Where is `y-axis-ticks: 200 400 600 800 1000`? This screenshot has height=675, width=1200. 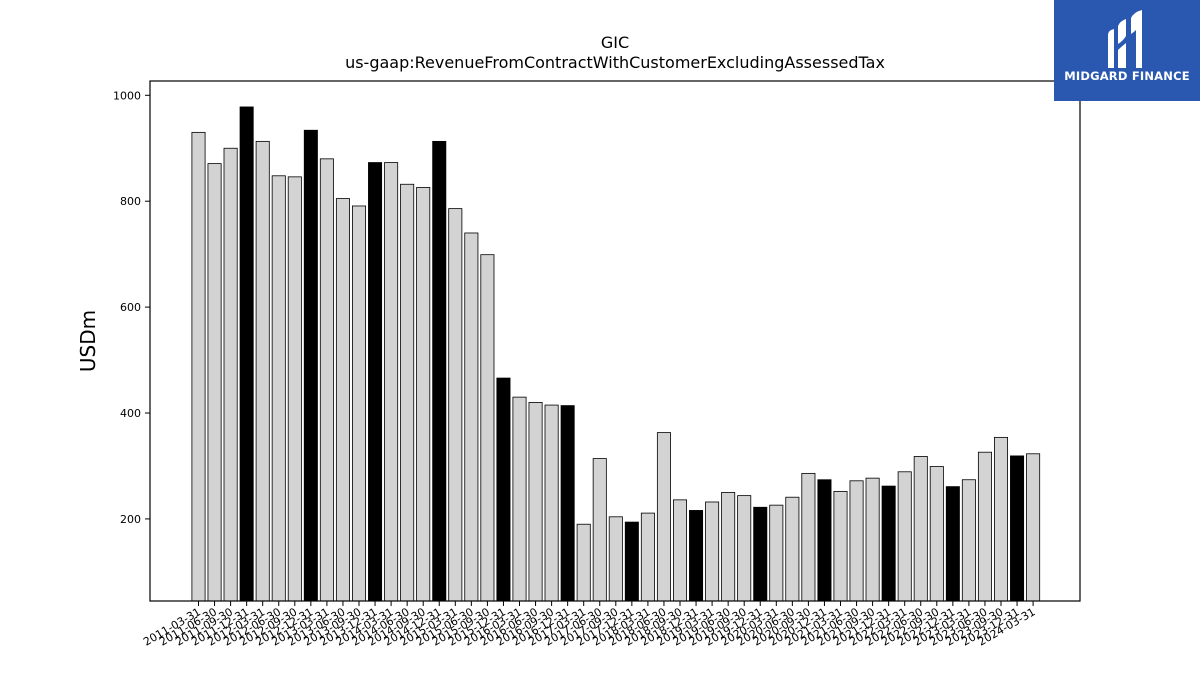
y-axis-ticks: 200 400 600 800 1000 is located at coordinates (131, 307).